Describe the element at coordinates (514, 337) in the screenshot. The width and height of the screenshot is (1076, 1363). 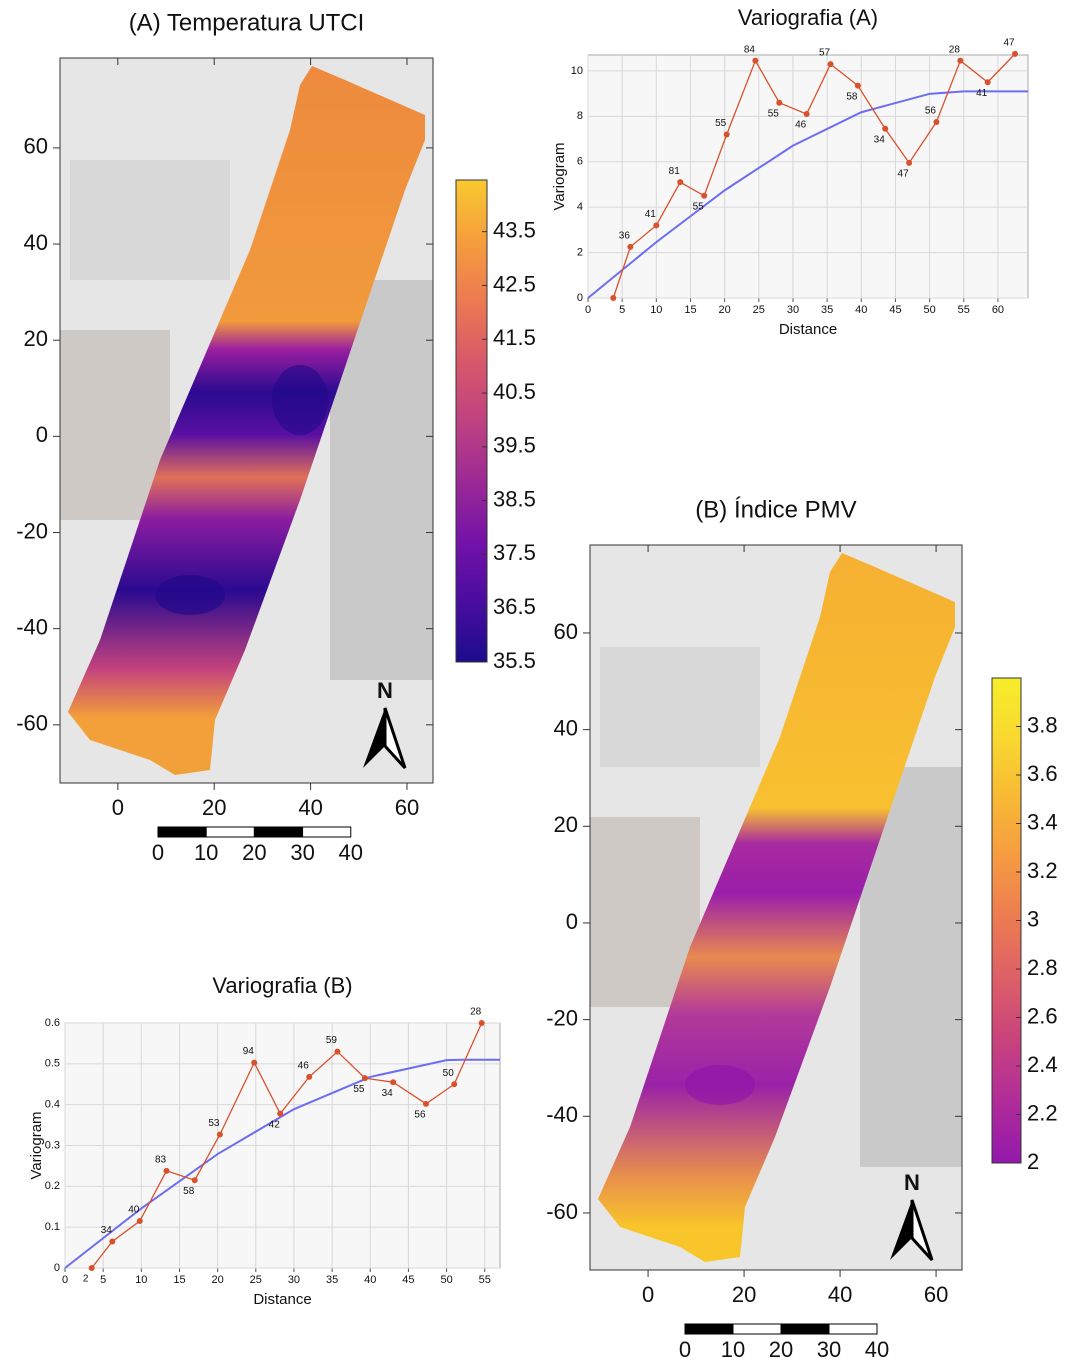
I see `colorbar-tick-label: 41.5` at that location.